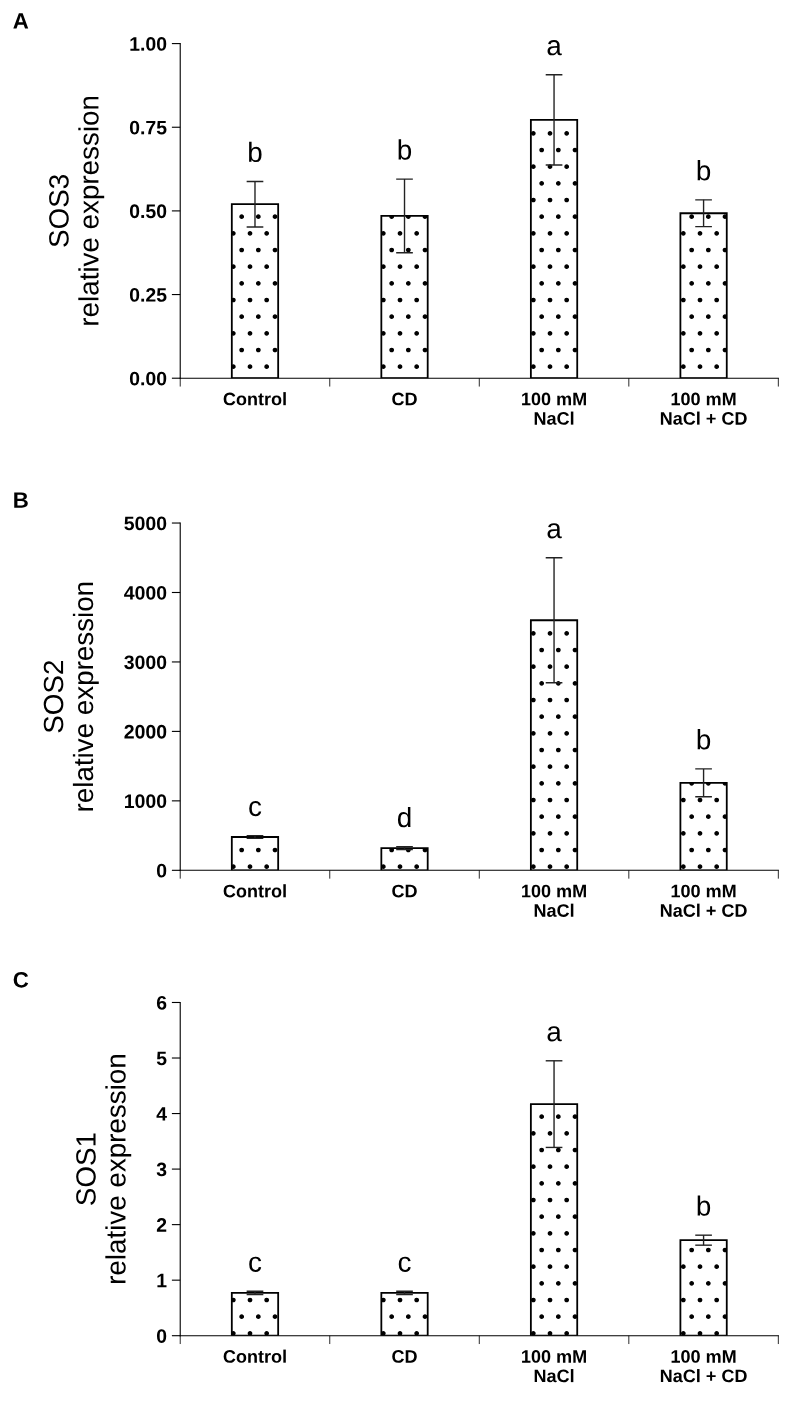 This screenshot has width=787, height=1406. I want to click on y-axis-title: SOS1 relative expression, so click(104, 1169).